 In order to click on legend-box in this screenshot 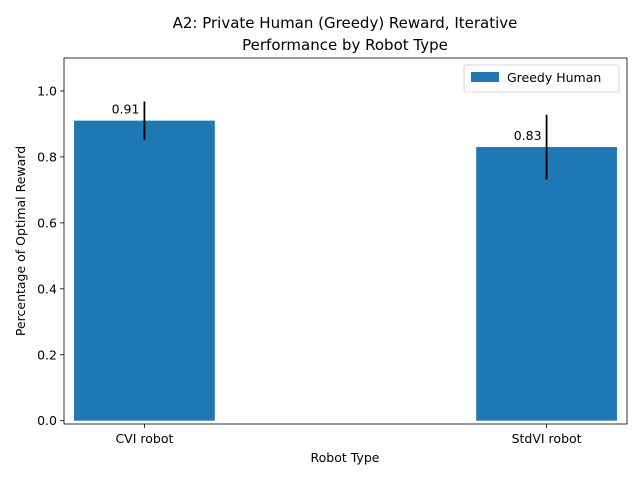, I will do `click(541, 78)`.